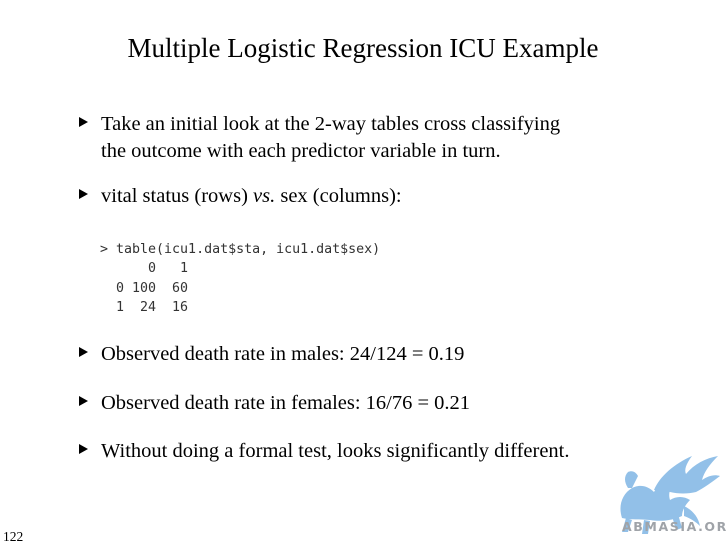  I want to click on code-table-row: 0 100 60, so click(144, 288).